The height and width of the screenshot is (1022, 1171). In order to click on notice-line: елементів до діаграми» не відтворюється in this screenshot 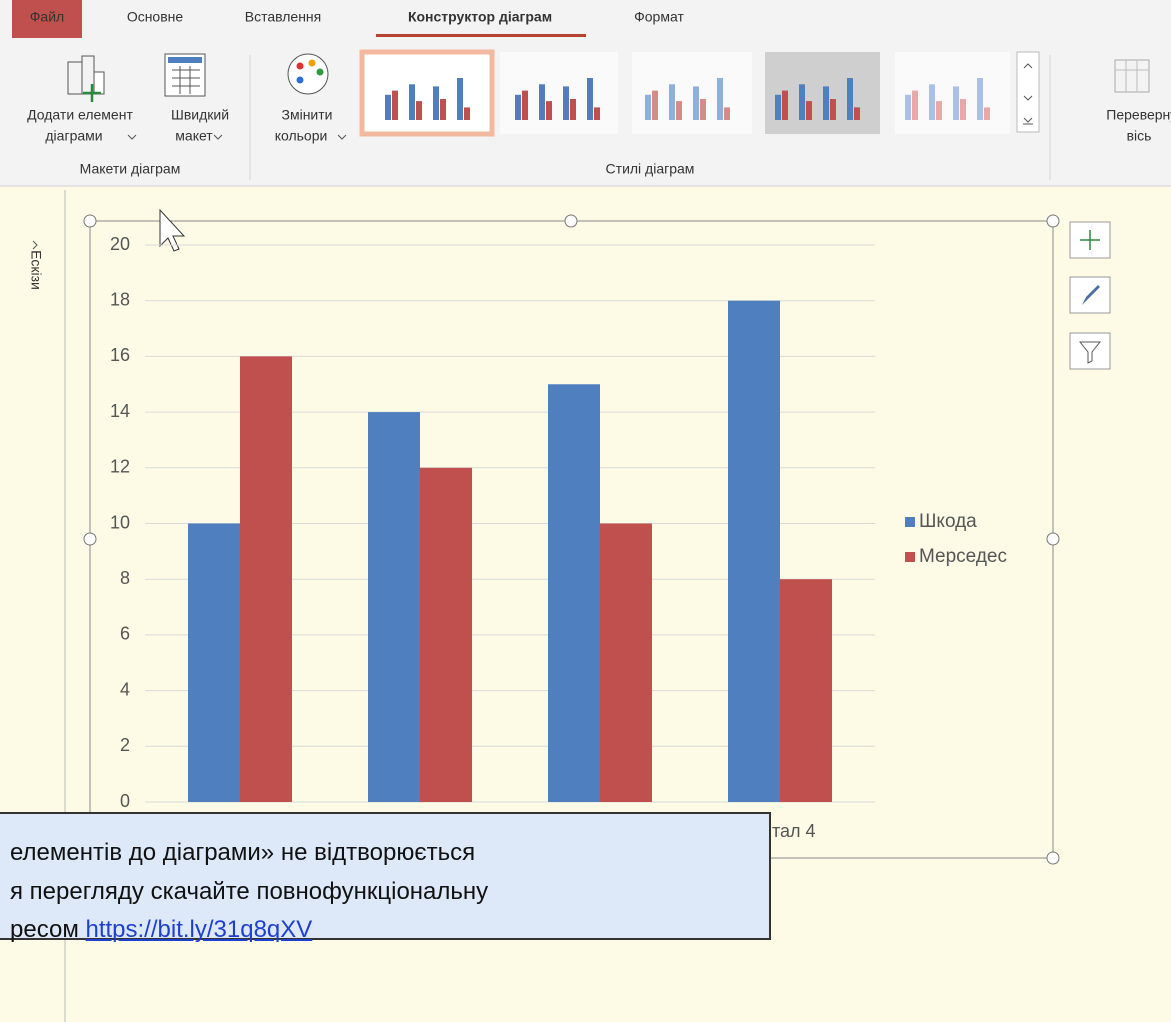, I will do `click(243, 852)`.